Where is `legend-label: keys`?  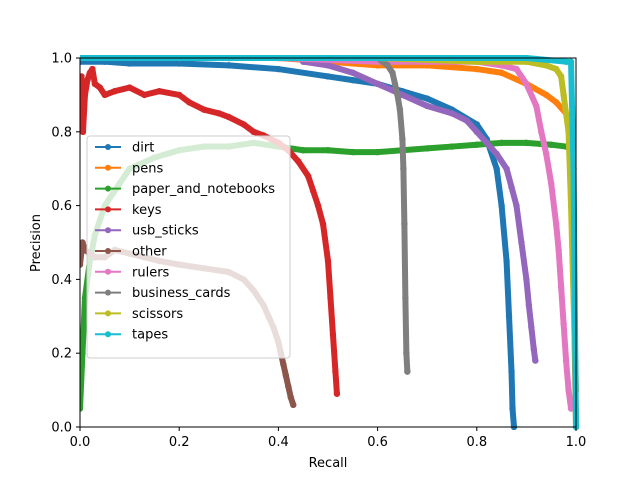
legend-label: keys is located at coordinates (147, 210).